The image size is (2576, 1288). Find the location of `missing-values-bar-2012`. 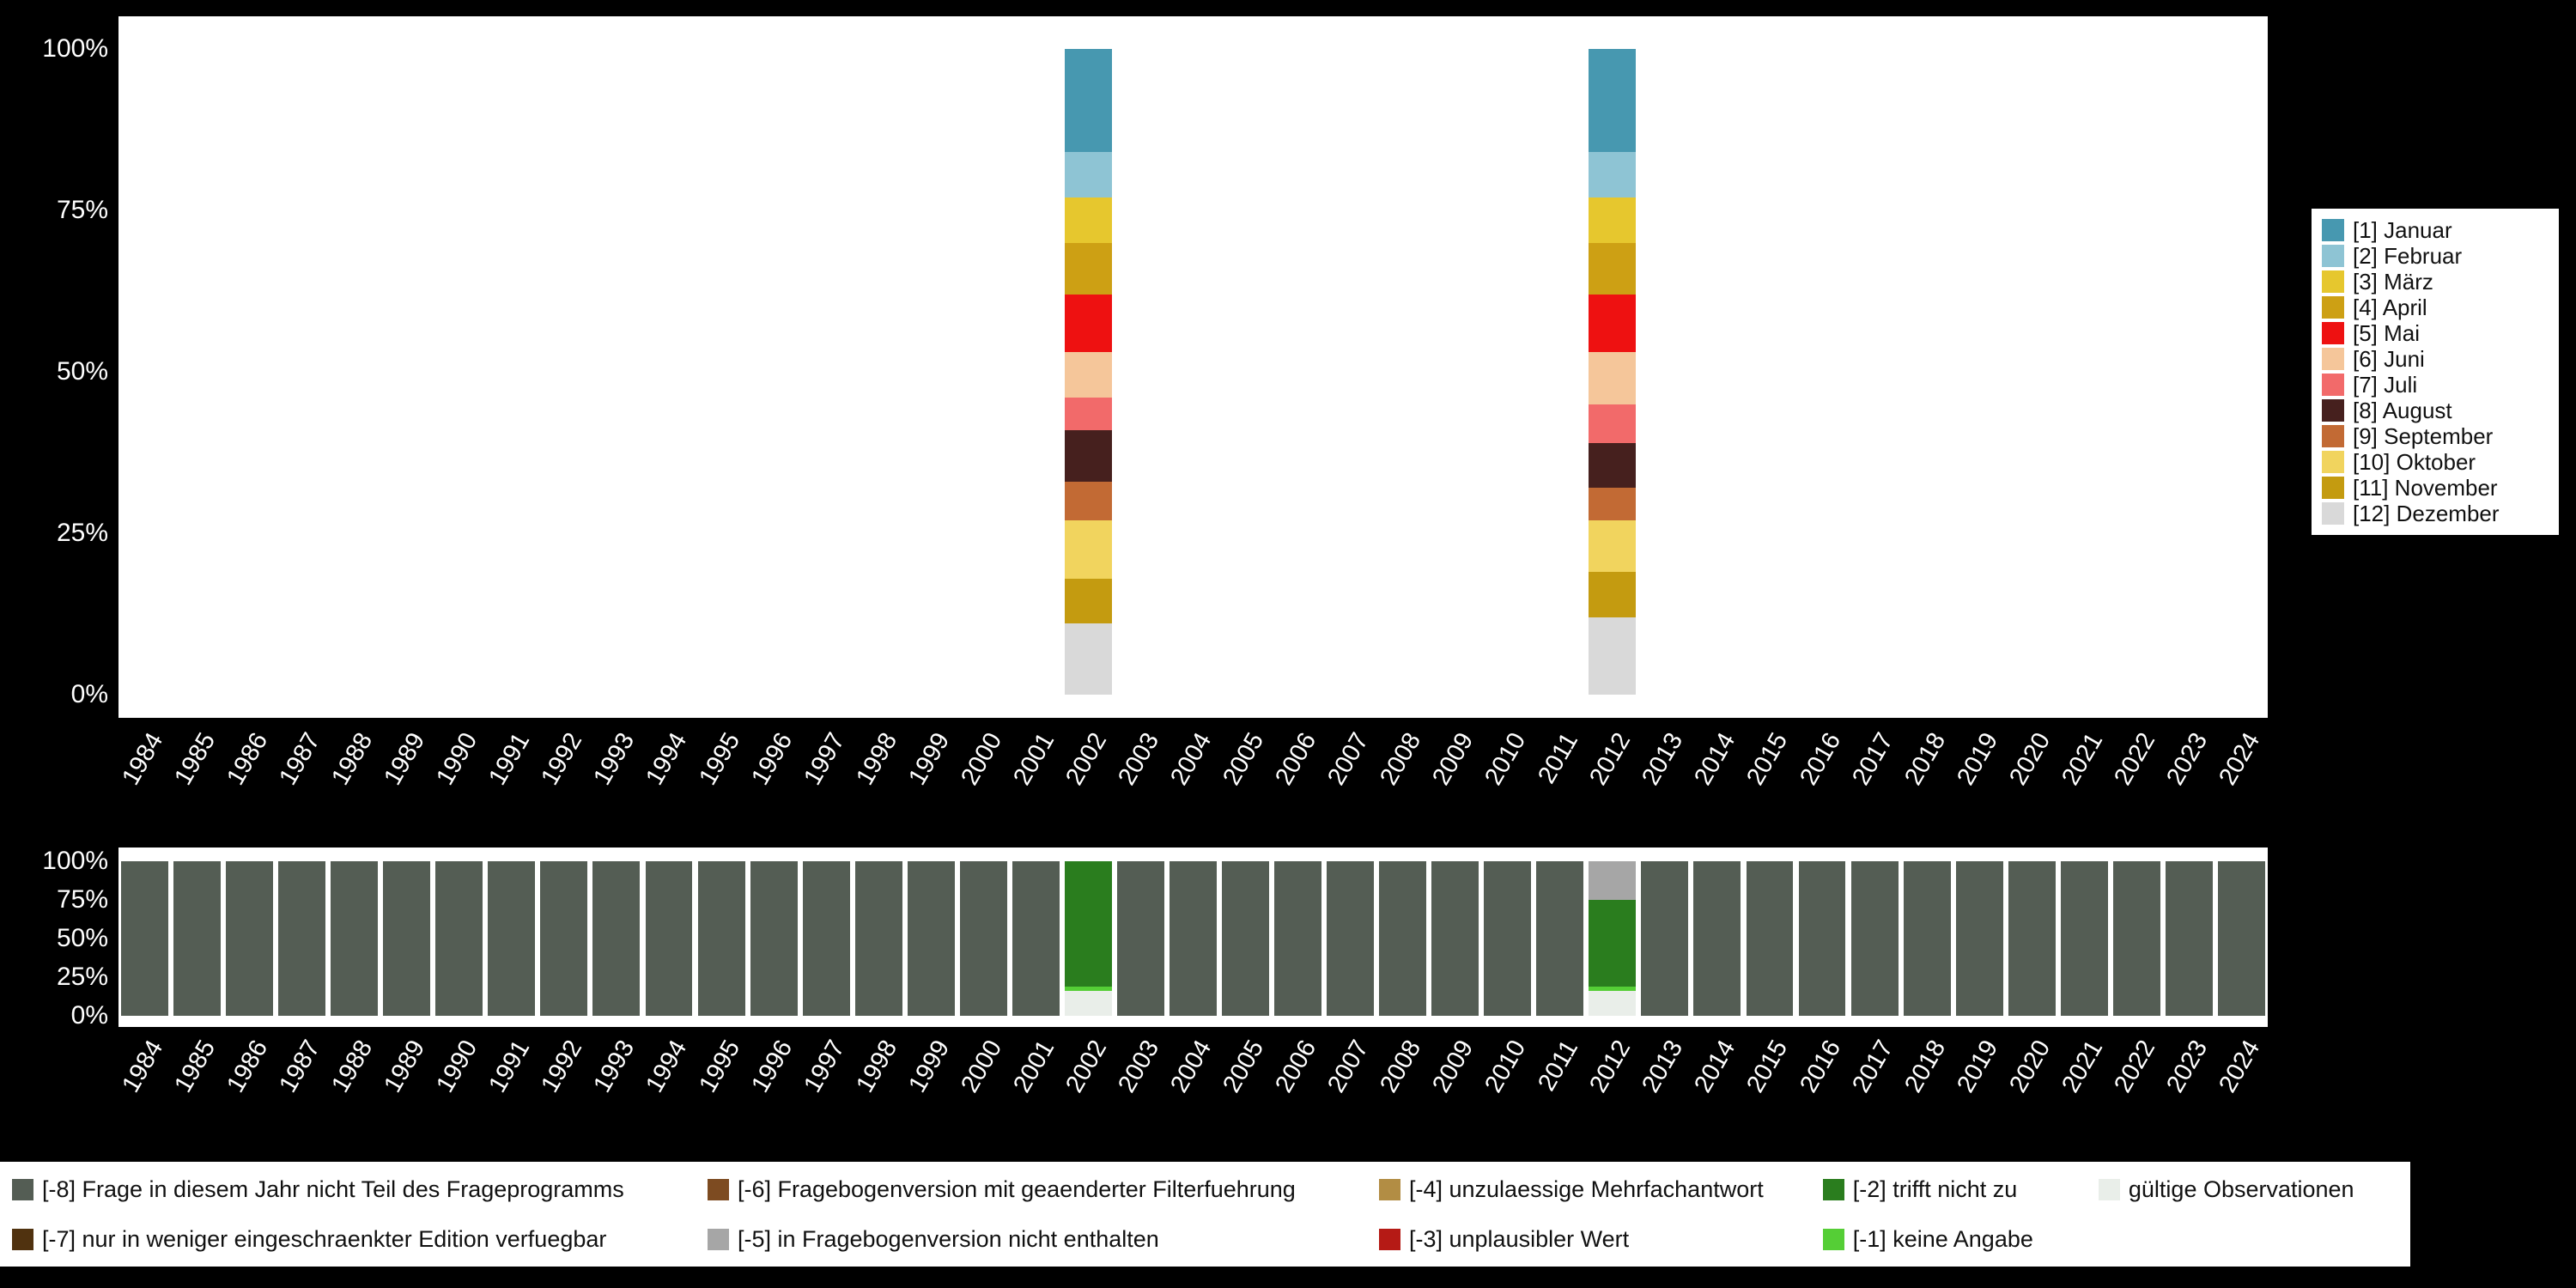

missing-values-bar-2012 is located at coordinates (1613, 939).